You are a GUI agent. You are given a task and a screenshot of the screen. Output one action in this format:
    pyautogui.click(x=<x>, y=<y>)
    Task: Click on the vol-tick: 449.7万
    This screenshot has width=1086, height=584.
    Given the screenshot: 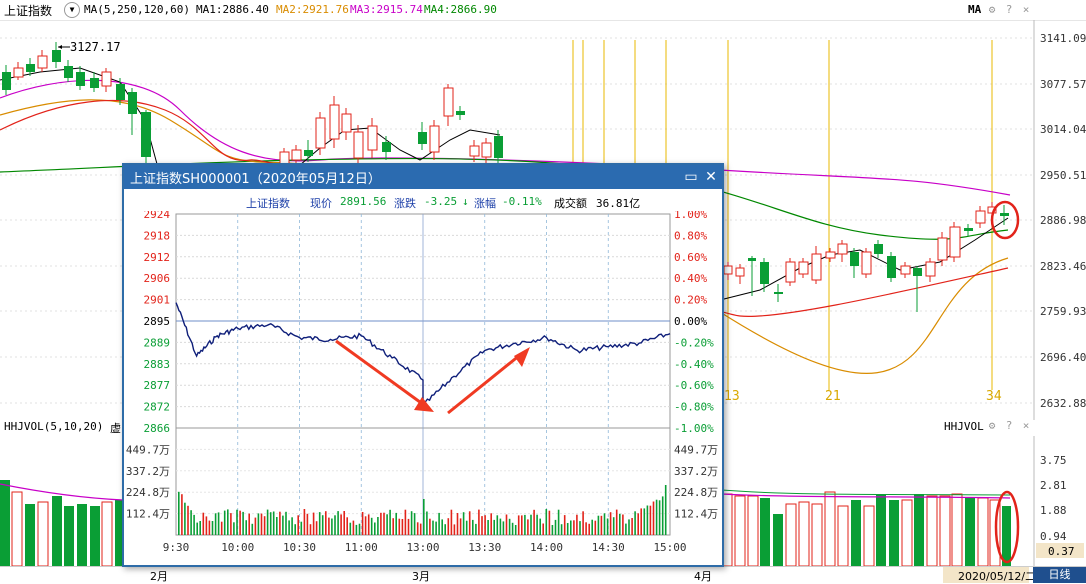 What is the action you would take?
    pyautogui.click(x=148, y=449)
    